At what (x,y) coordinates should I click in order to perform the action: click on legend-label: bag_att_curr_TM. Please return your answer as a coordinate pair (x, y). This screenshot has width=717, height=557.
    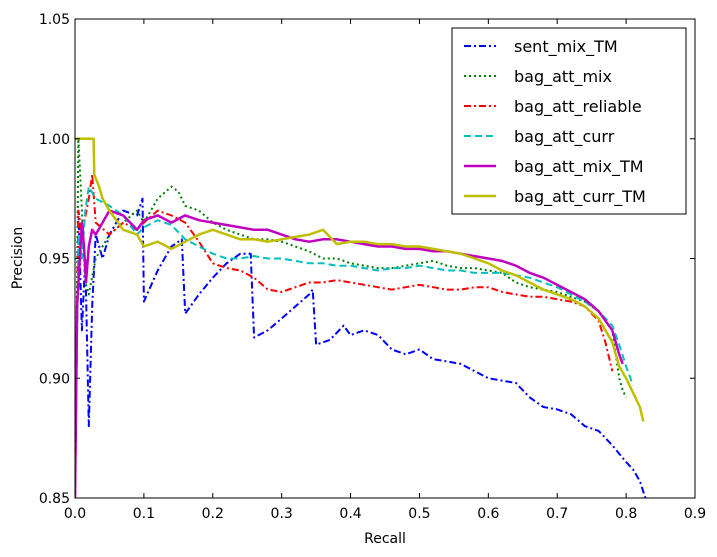
    Looking at the image, I should click on (580, 197).